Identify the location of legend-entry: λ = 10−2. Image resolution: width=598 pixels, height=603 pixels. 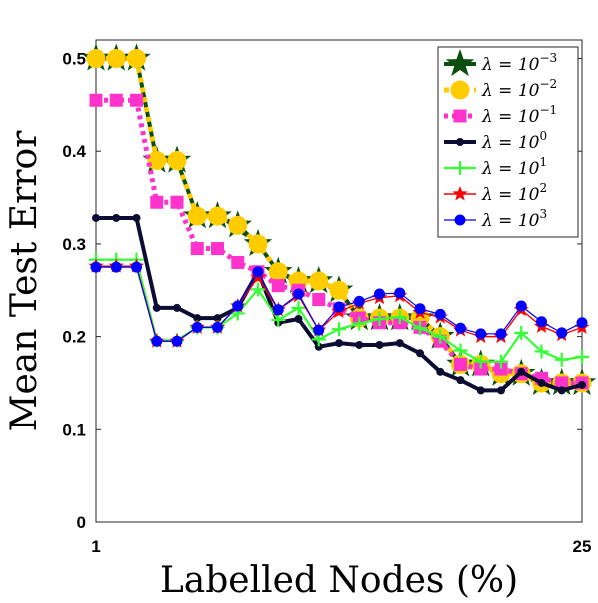
(500, 89).